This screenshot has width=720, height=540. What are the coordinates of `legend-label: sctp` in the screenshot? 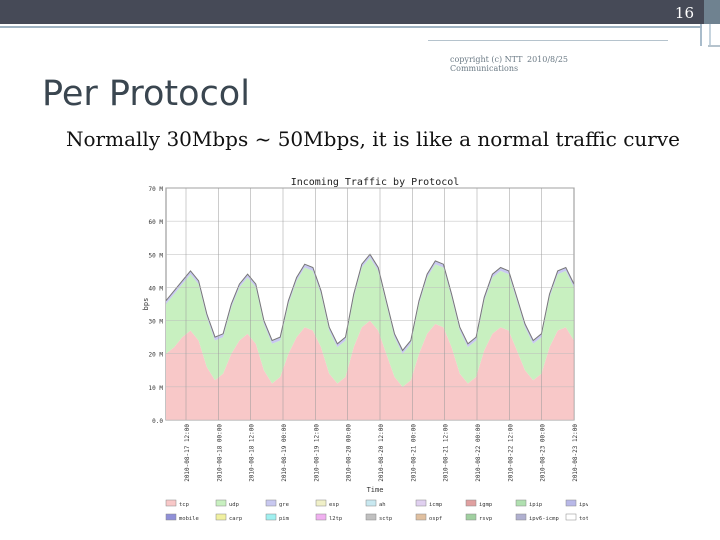 It's located at (385, 519).